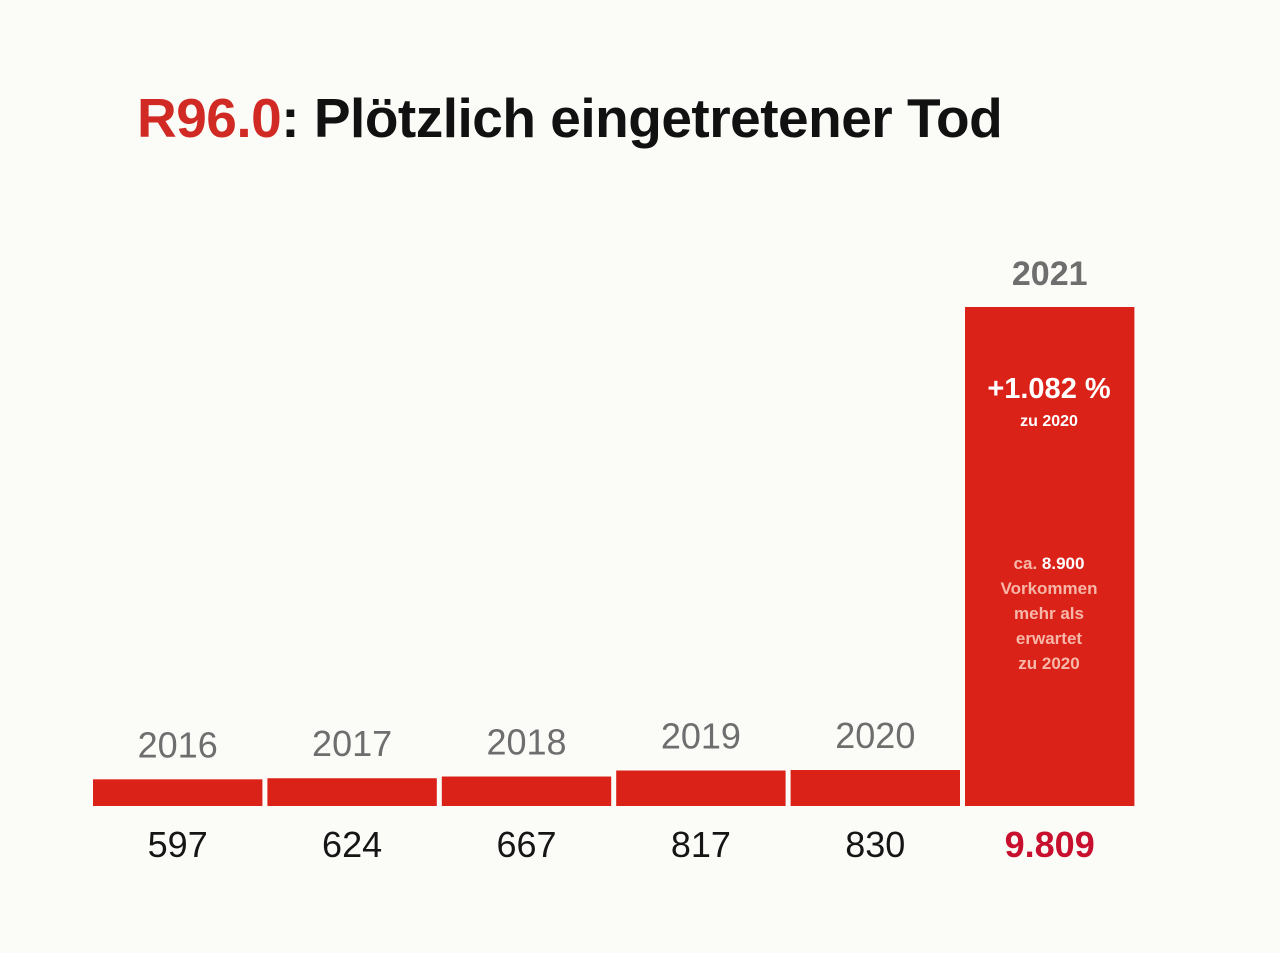 The image size is (1280, 953). What do you see at coordinates (209, 118) in the screenshot?
I see `title-code: R96.0` at bounding box center [209, 118].